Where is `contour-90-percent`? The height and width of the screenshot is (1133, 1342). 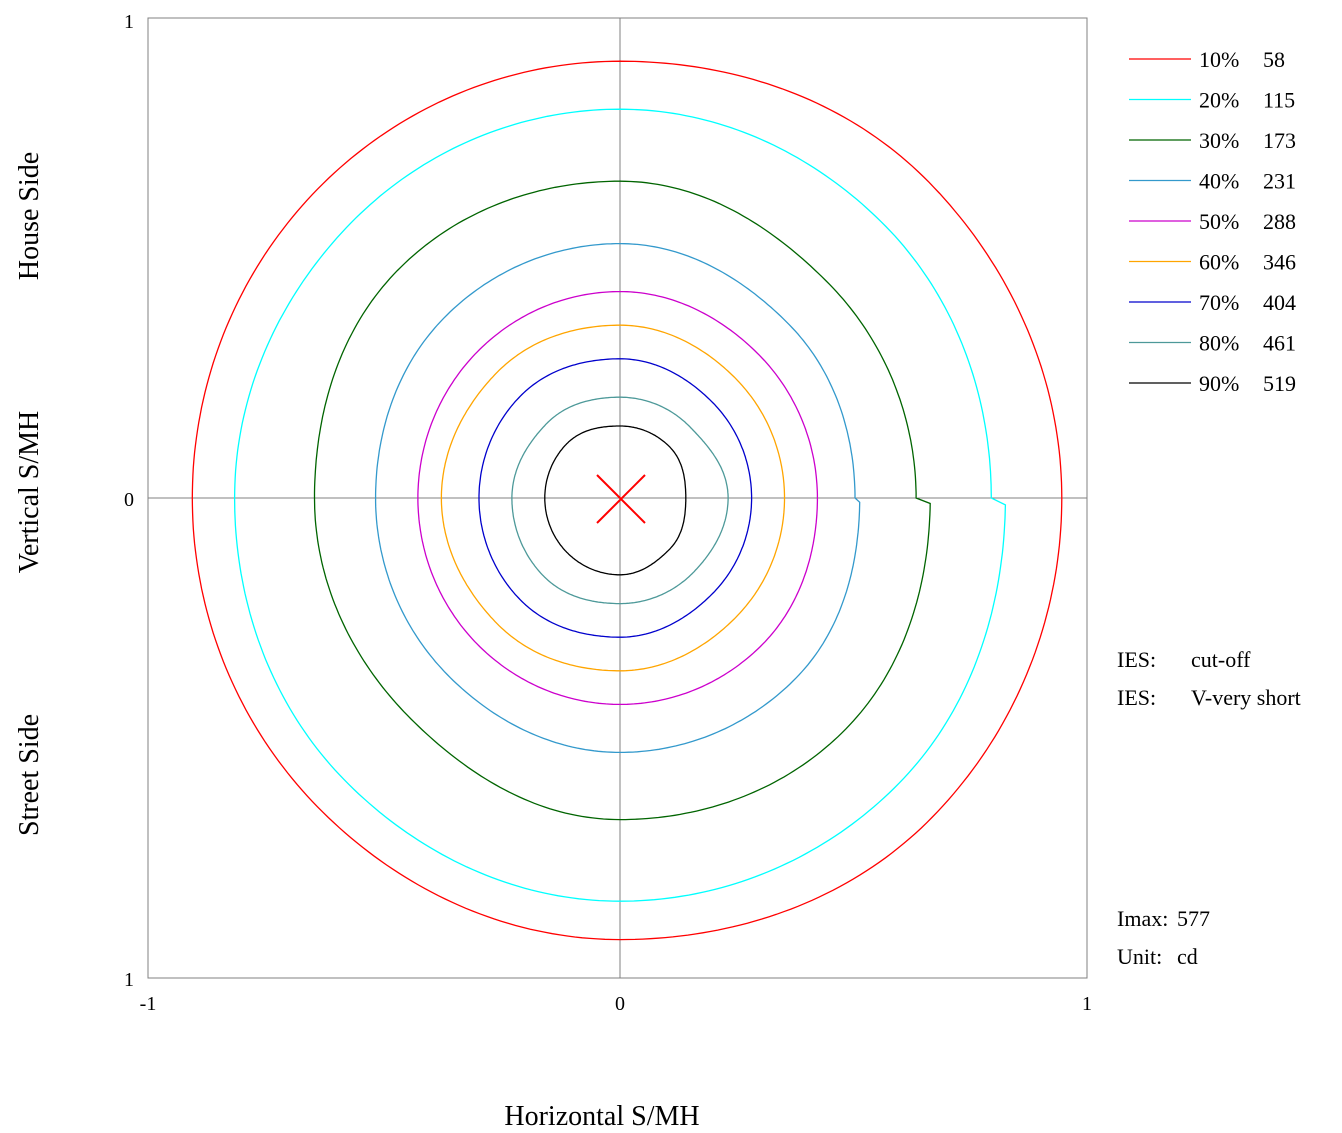 contour-90-percent is located at coordinates (615, 500).